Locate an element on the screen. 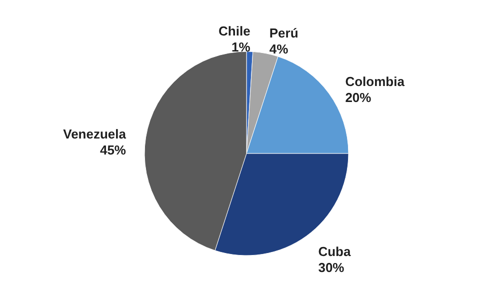  slice-label: Perú is located at coordinates (283, 33).